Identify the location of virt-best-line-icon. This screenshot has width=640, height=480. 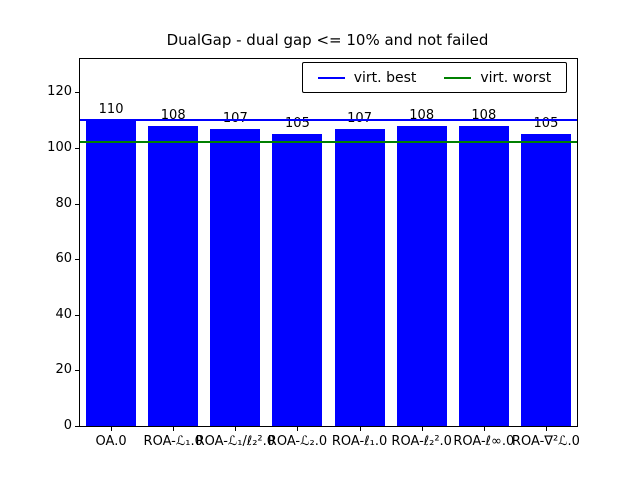
(331, 77).